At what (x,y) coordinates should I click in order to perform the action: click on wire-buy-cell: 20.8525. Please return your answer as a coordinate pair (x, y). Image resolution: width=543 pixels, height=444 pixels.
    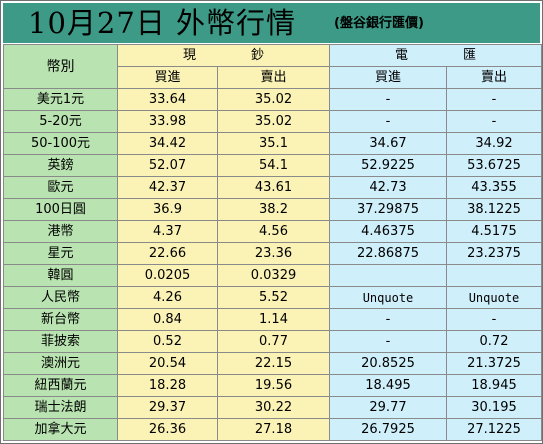
    Looking at the image, I should click on (388, 363).